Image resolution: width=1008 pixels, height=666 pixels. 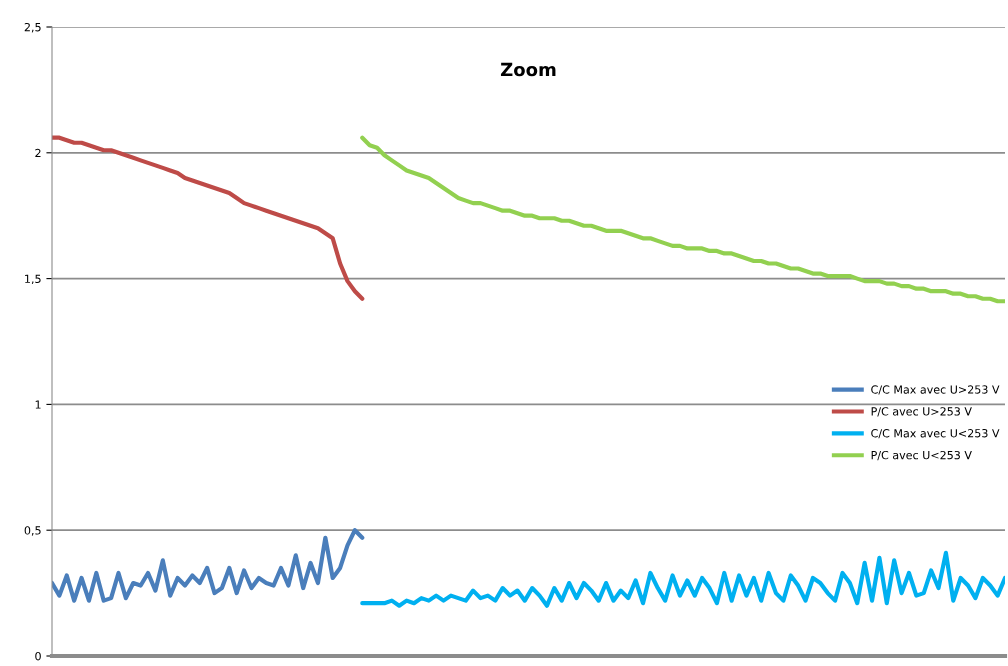 I want to click on legend-label: P/C avec U>253 V, so click(x=921, y=412).